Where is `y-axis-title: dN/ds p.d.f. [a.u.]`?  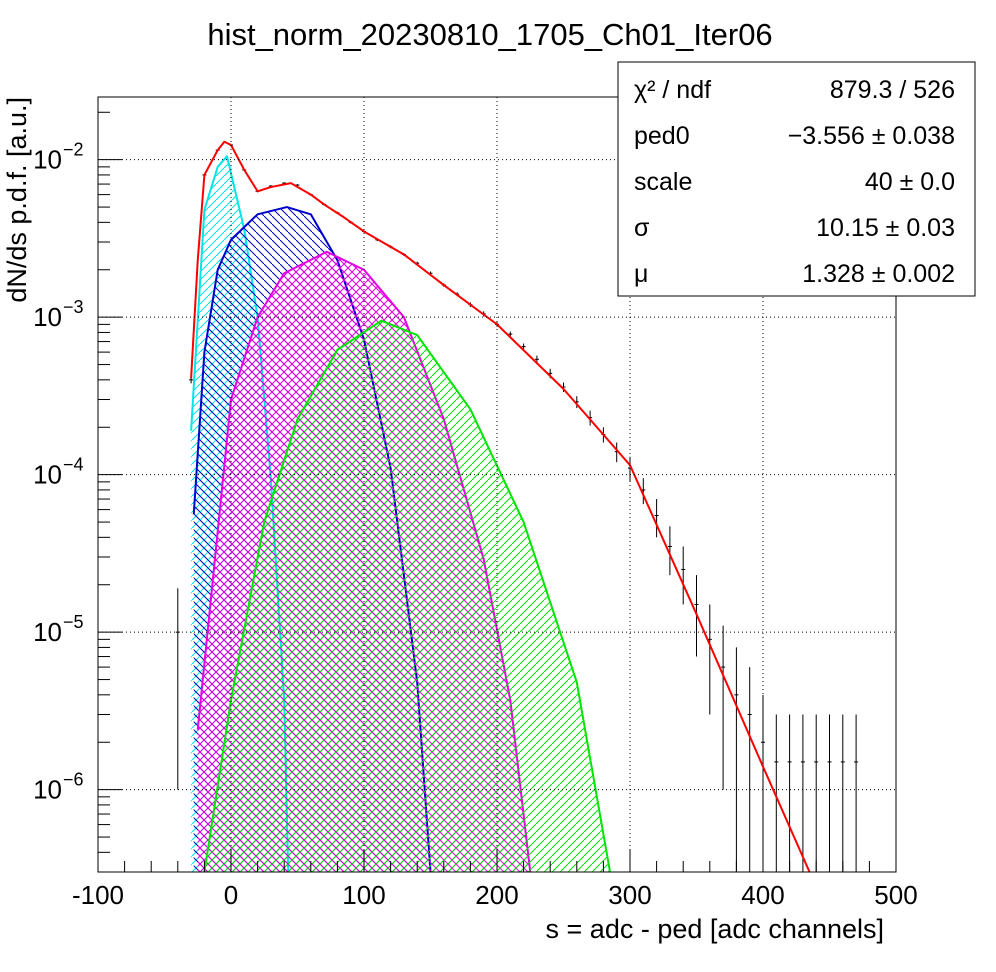
y-axis-title: dN/ds p.d.f. [a.u.] is located at coordinates (17, 200).